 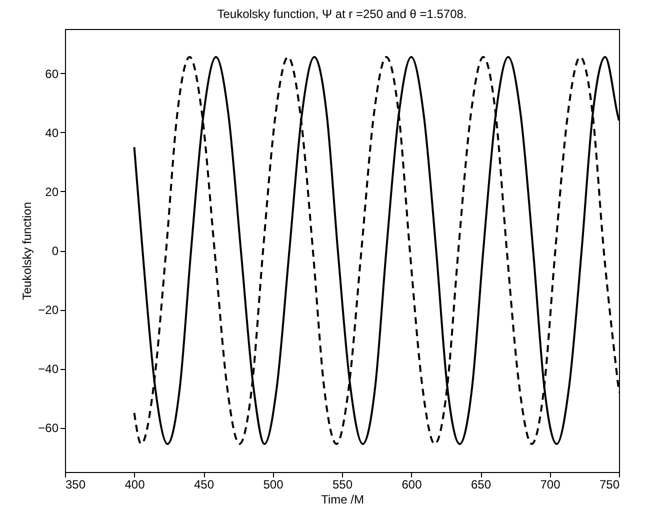 I want to click on x-tick-label: 600, so click(x=412, y=485).